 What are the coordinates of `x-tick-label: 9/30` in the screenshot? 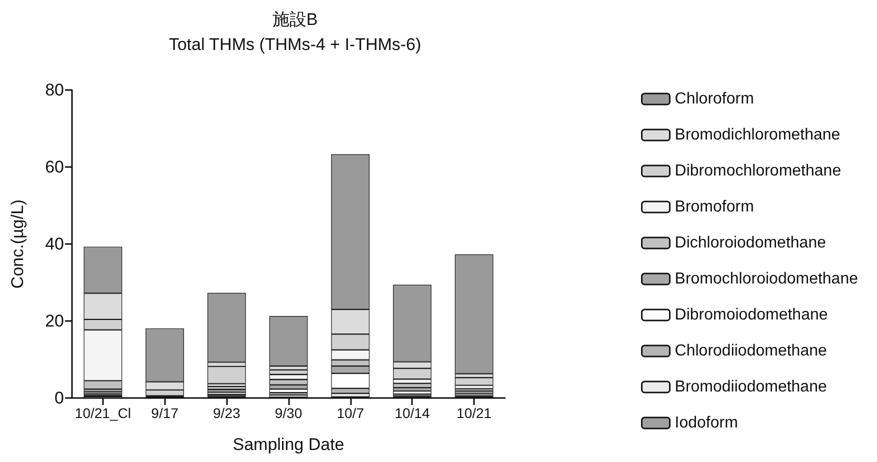 It's located at (288, 413).